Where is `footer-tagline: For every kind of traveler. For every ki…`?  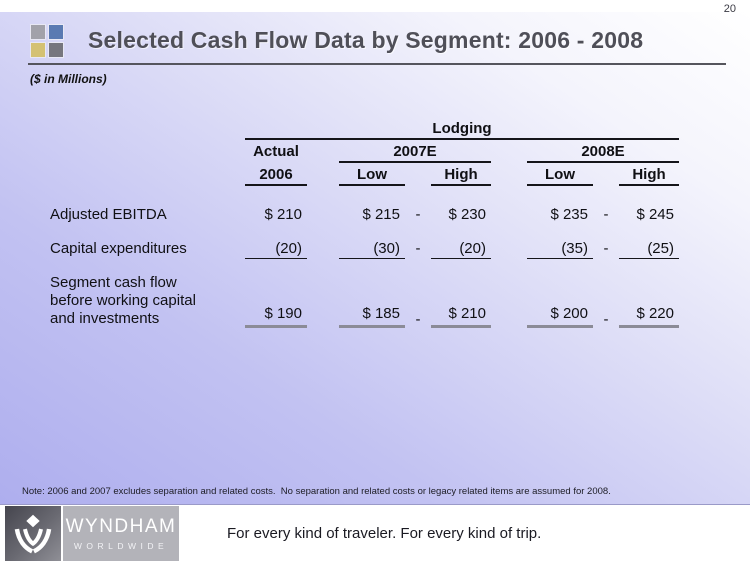 footer-tagline: For every kind of traveler. For every ki… is located at coordinates (384, 533).